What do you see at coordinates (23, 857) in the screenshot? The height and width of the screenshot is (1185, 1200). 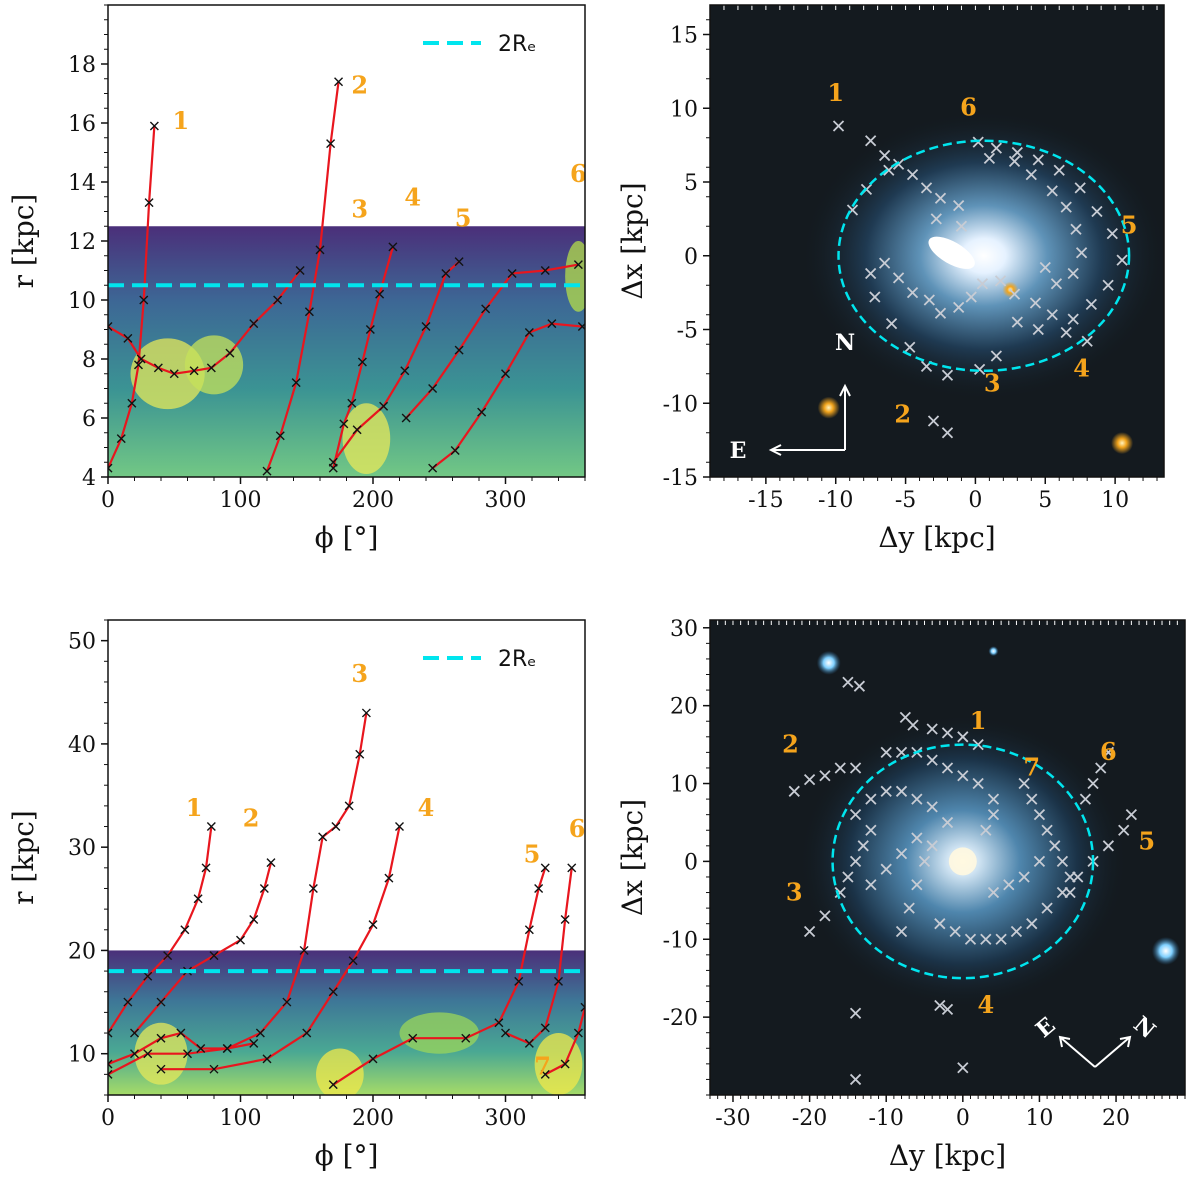 I see `y-axis-label: r [kpc]` at bounding box center [23, 857].